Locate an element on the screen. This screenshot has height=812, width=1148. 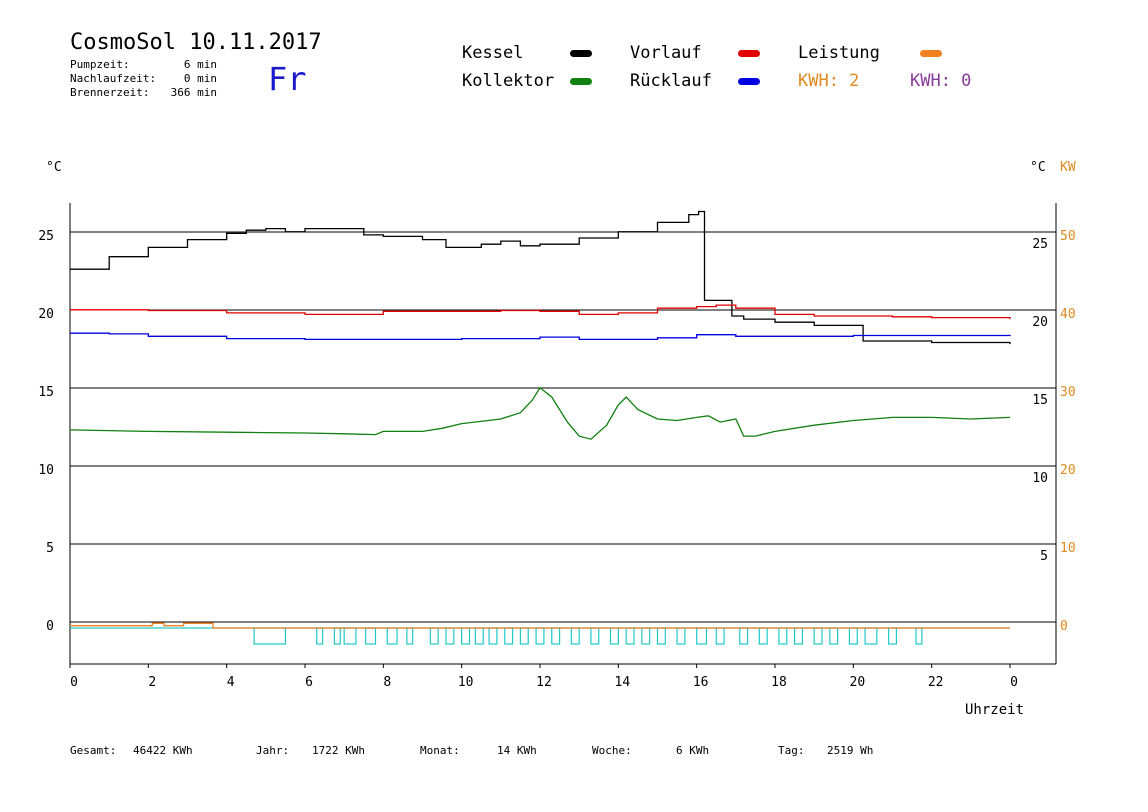
footer-tag-label: Tag: is located at coordinates (791, 750).